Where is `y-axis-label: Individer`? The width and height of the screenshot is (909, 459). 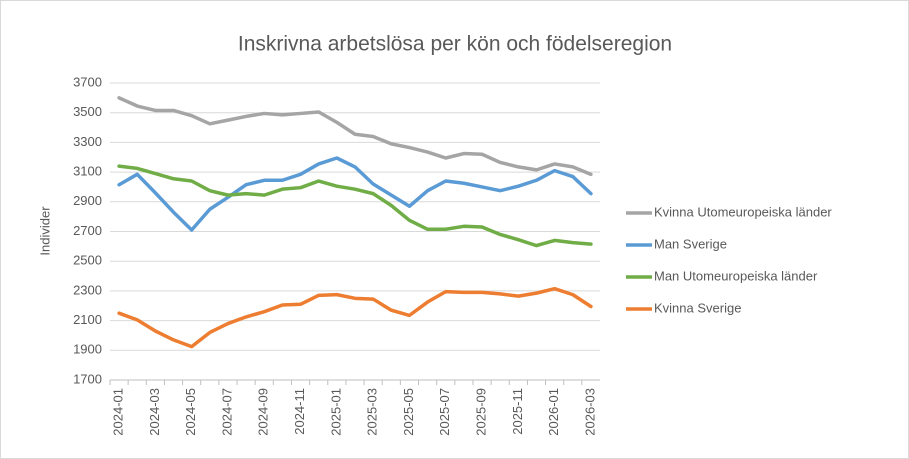
y-axis-label: Individer is located at coordinates (44, 231).